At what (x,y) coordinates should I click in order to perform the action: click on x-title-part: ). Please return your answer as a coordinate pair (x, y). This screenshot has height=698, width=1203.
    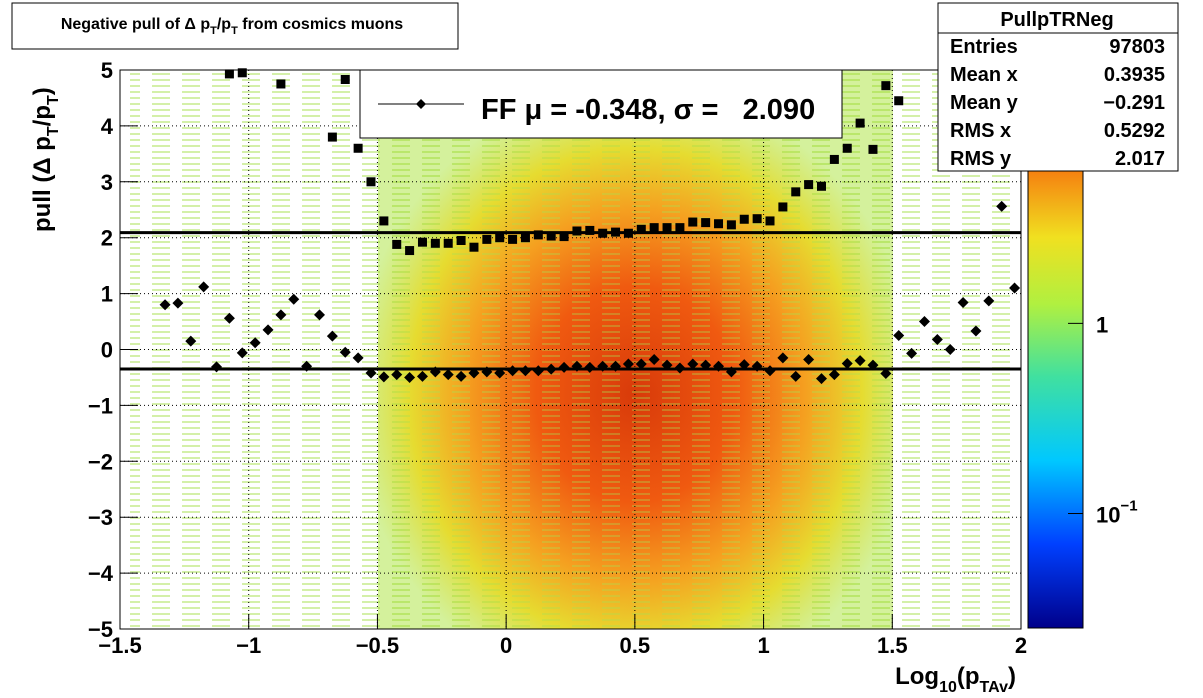
    Looking at the image, I should click on (1012, 676).